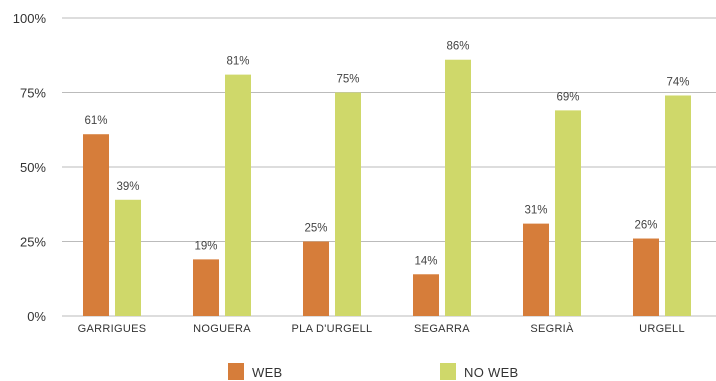 The width and height of the screenshot is (716, 381). Describe the element at coordinates (491, 372) in the screenshot. I see `legend-label: NO WEB` at that location.